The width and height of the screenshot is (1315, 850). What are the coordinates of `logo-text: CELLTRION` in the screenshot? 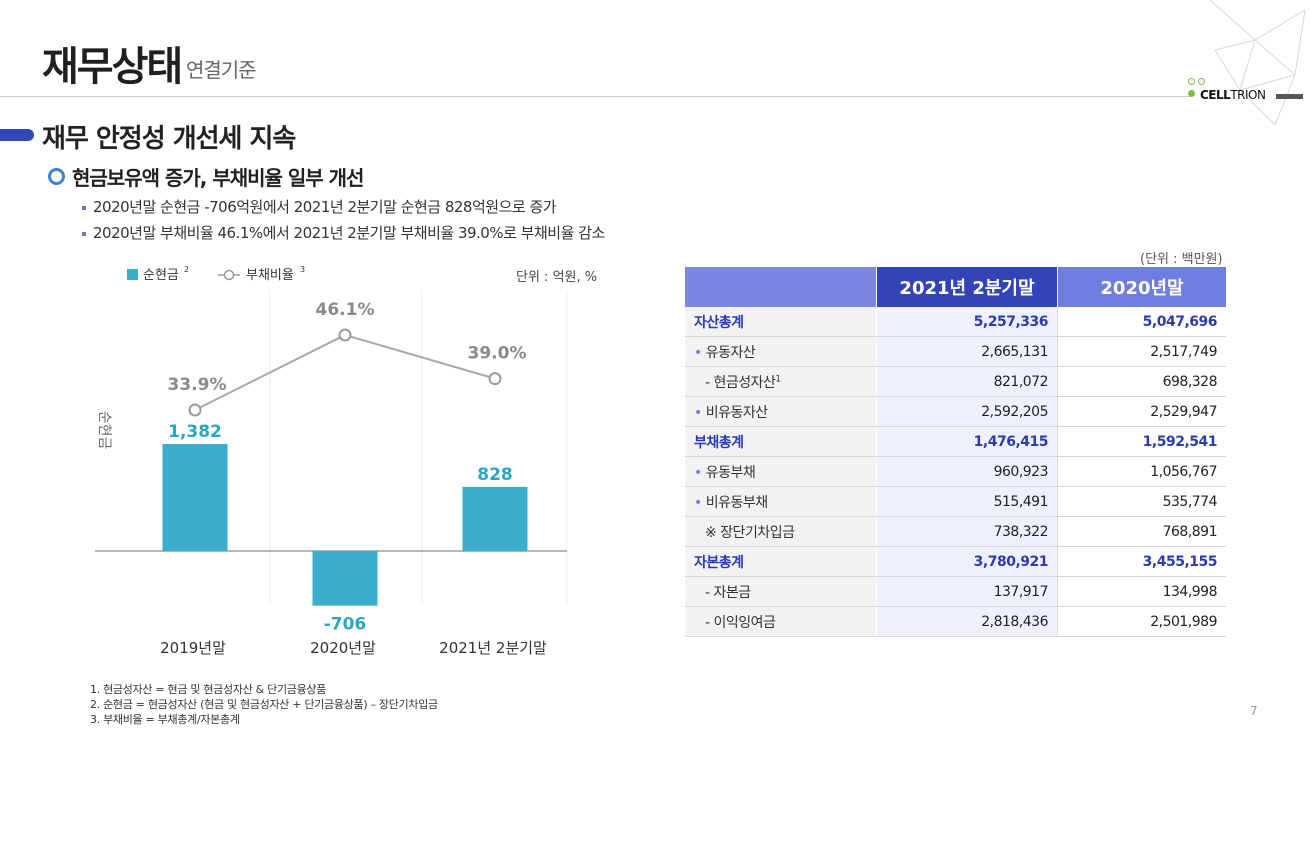 It's located at (1233, 95).